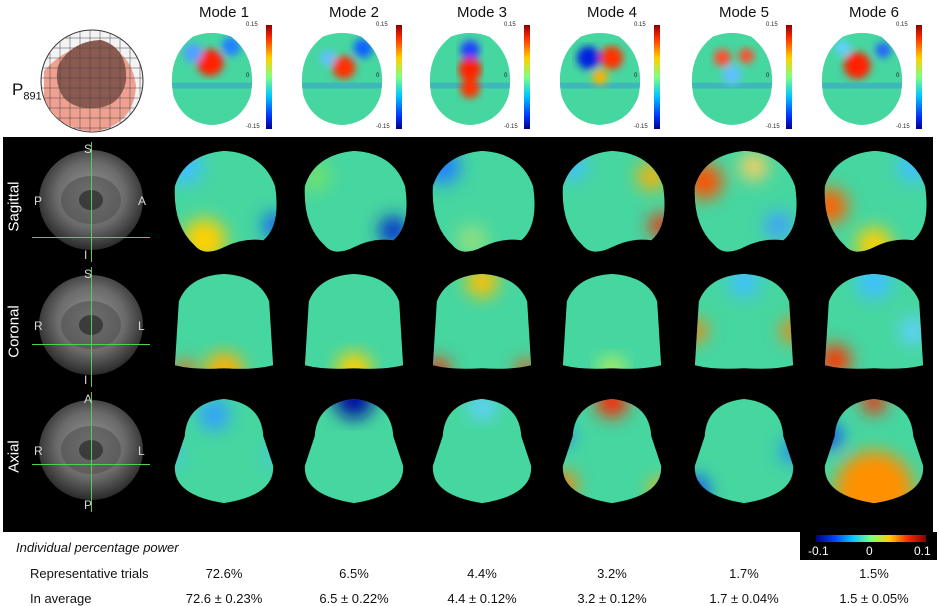 This screenshot has height=606, width=939. I want to click on mode-title-2: Mode 2, so click(354, 12).